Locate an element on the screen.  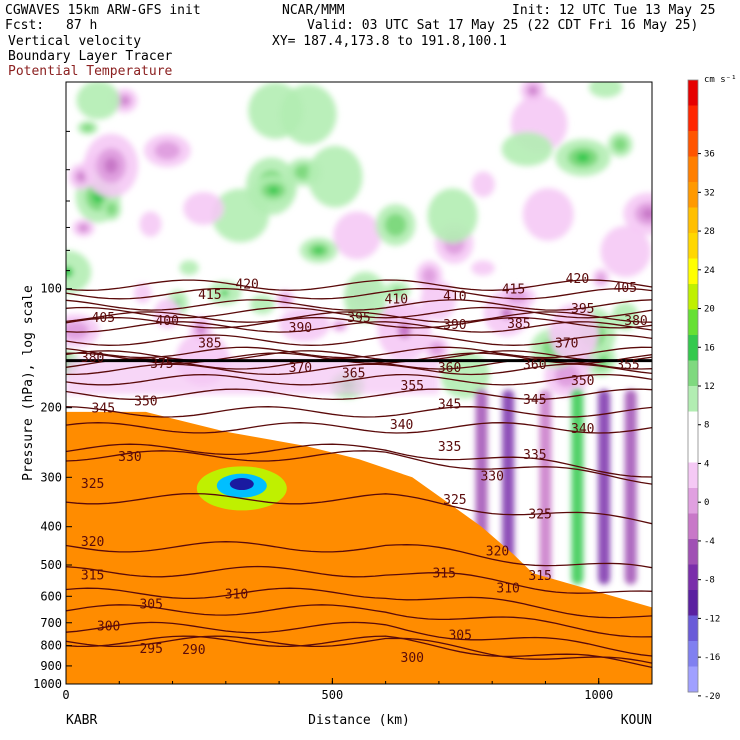
contour-label: 370 is located at coordinates (300, 368).